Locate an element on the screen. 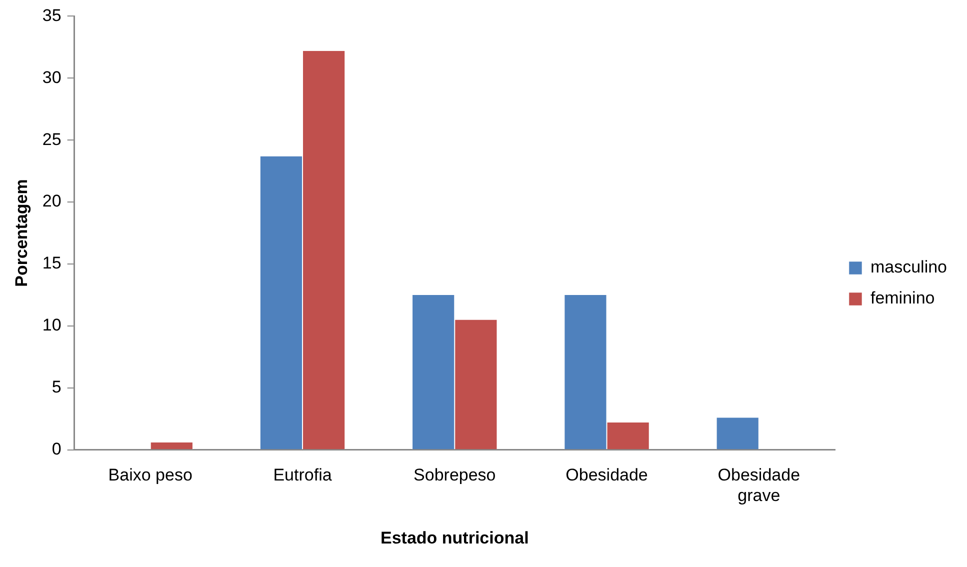  x-tick-label: Eutrofia is located at coordinates (302, 475).